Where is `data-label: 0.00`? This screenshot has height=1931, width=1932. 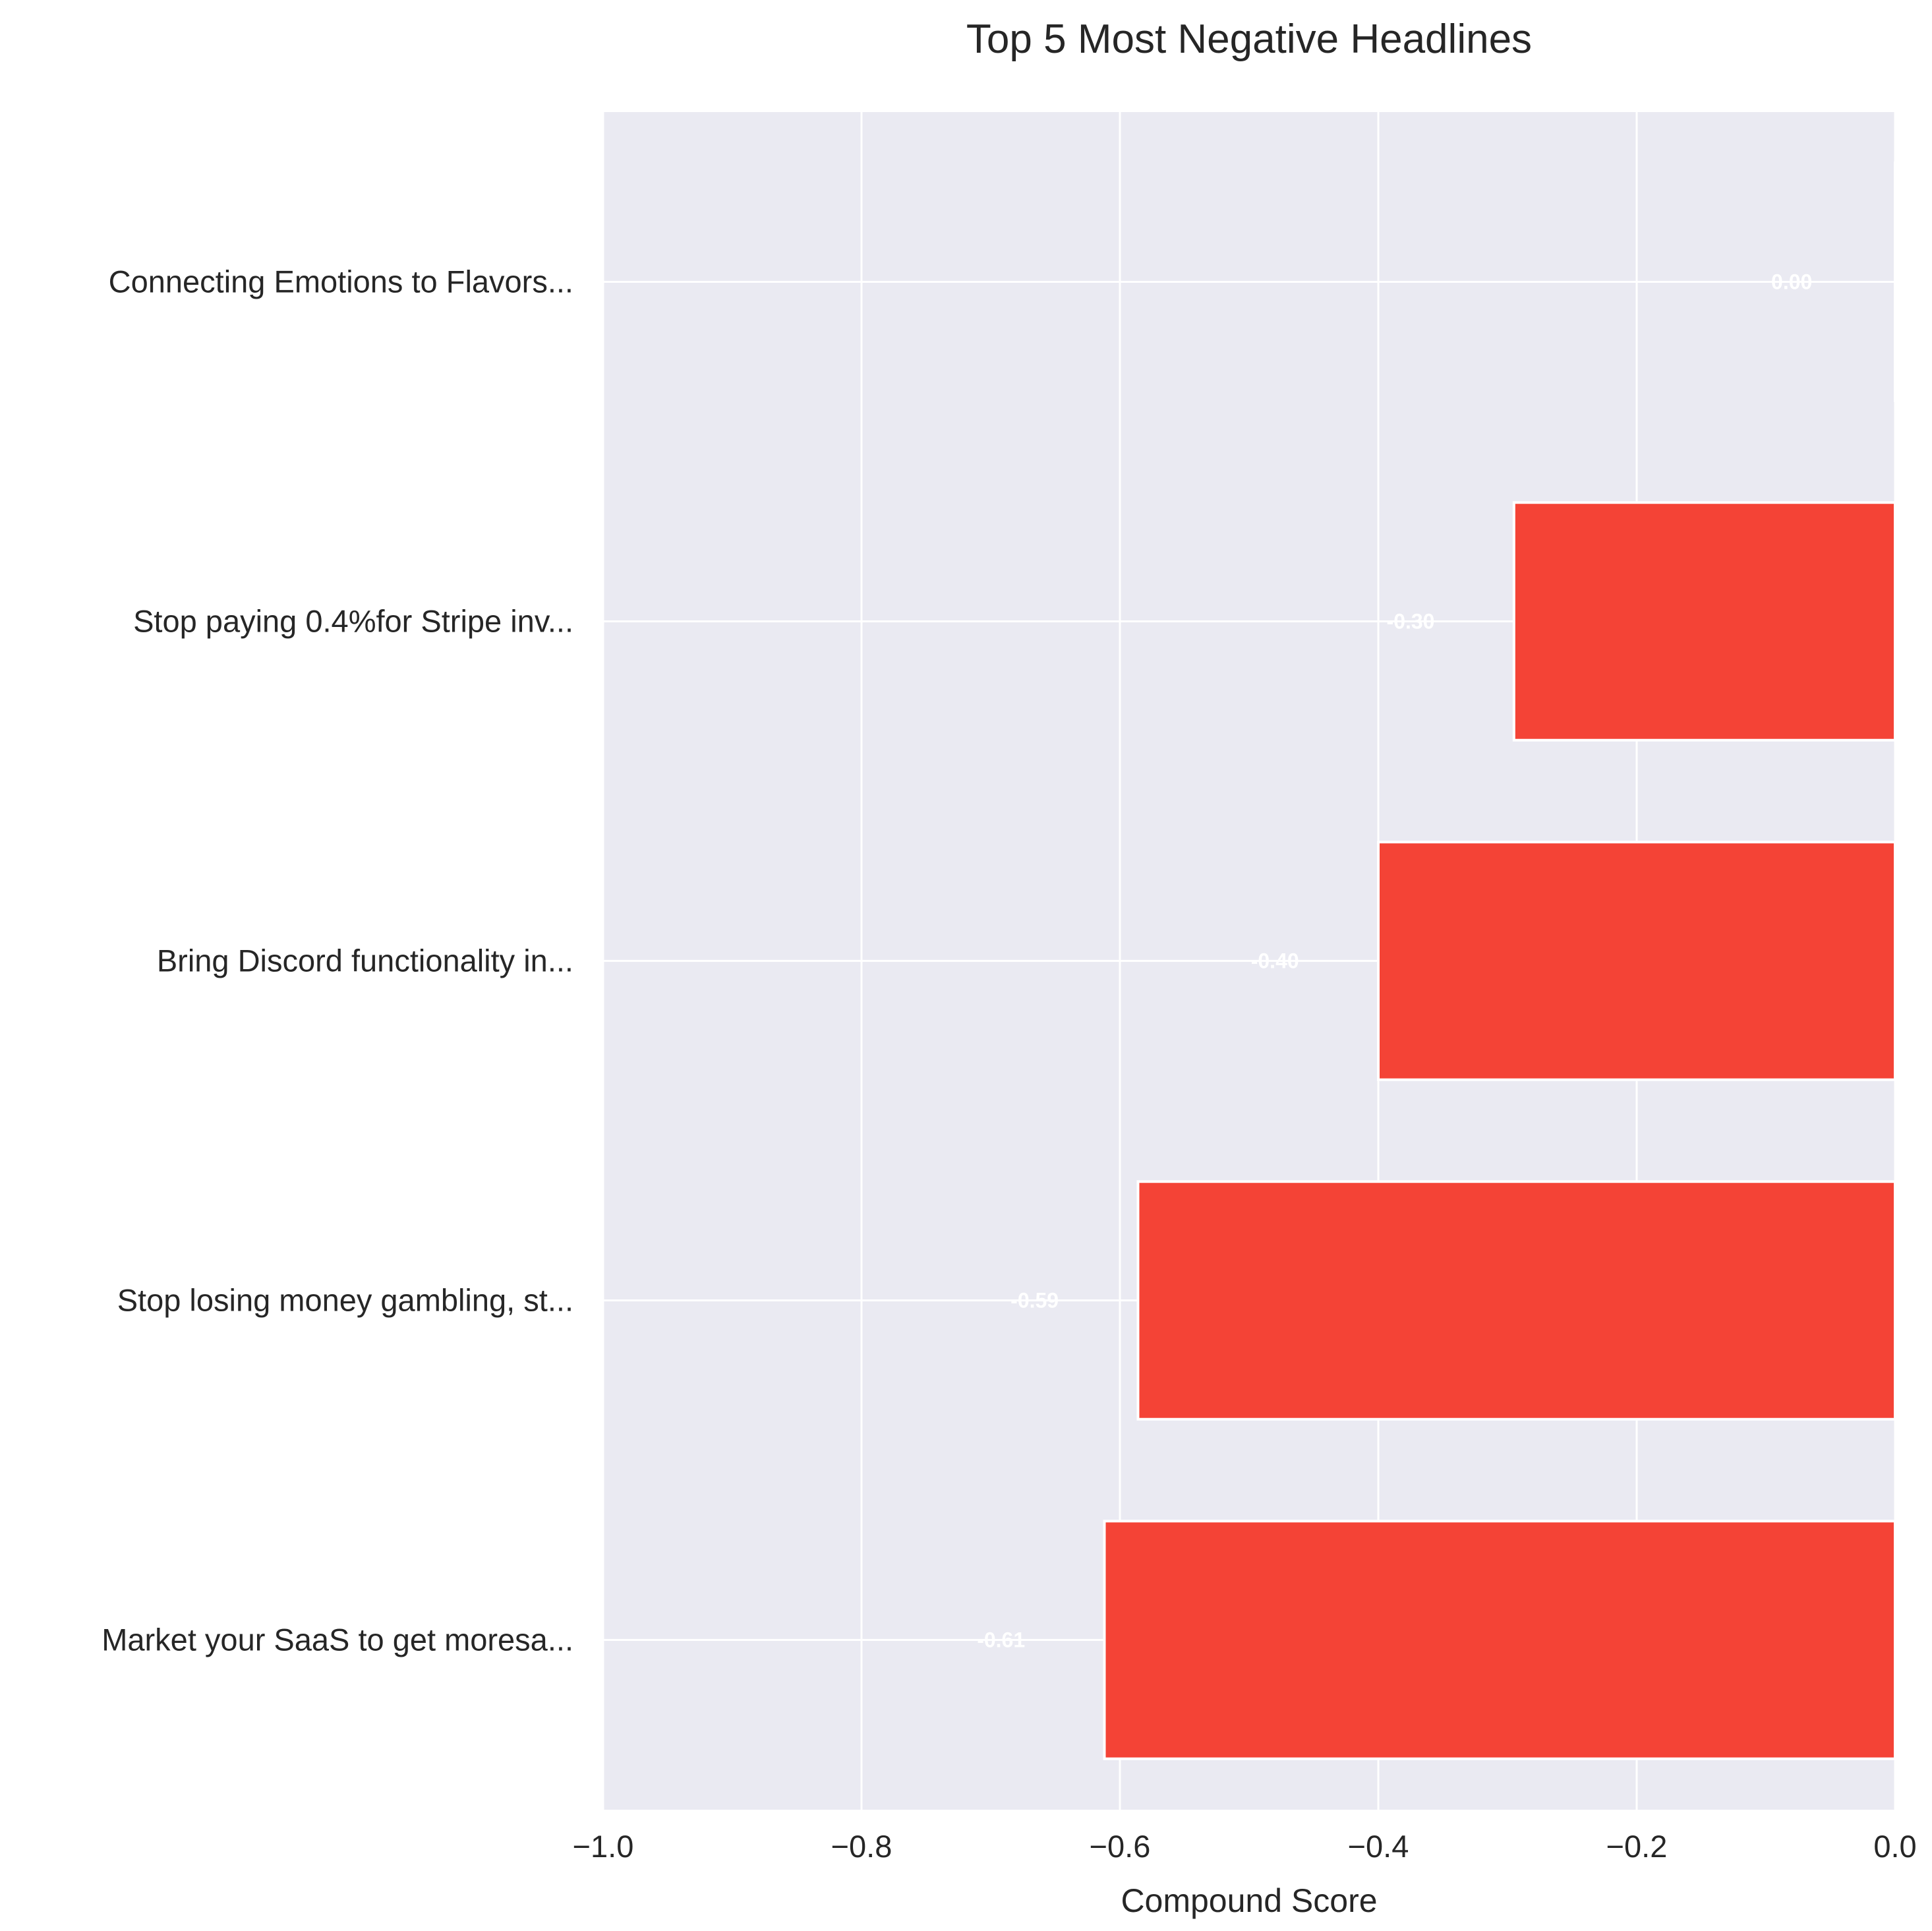 data-label: 0.00 is located at coordinates (1791, 282).